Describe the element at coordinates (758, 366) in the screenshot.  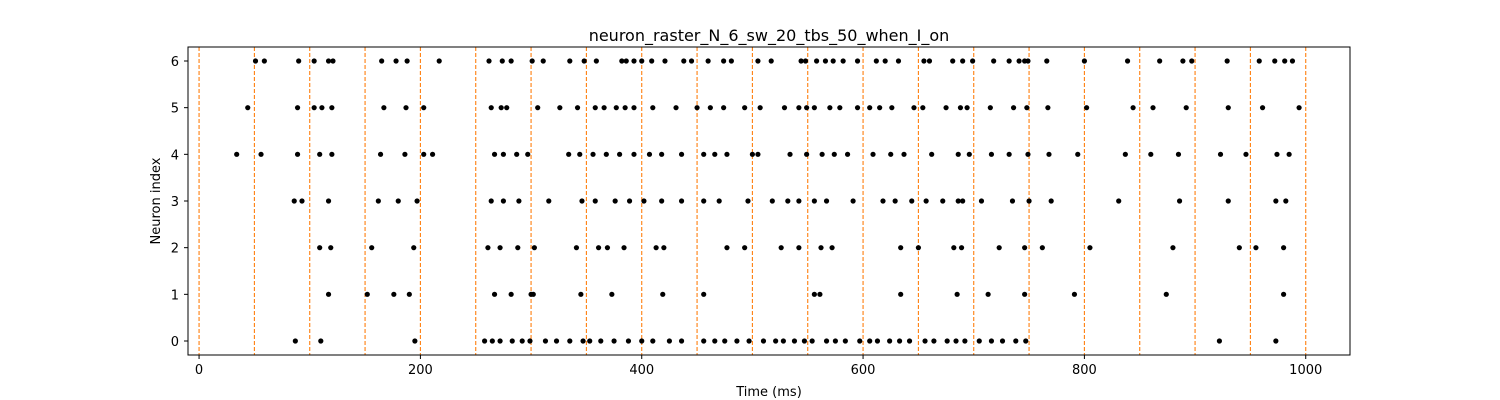
I see `x-axis: 0 200 400 600 800 1000` at that location.